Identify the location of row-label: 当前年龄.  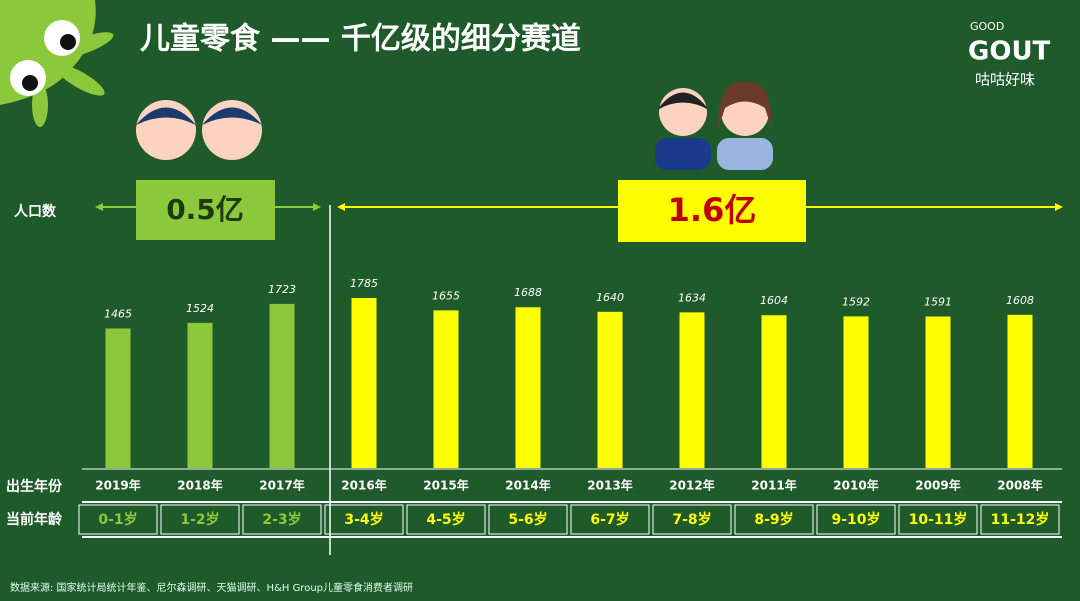
(34, 519).